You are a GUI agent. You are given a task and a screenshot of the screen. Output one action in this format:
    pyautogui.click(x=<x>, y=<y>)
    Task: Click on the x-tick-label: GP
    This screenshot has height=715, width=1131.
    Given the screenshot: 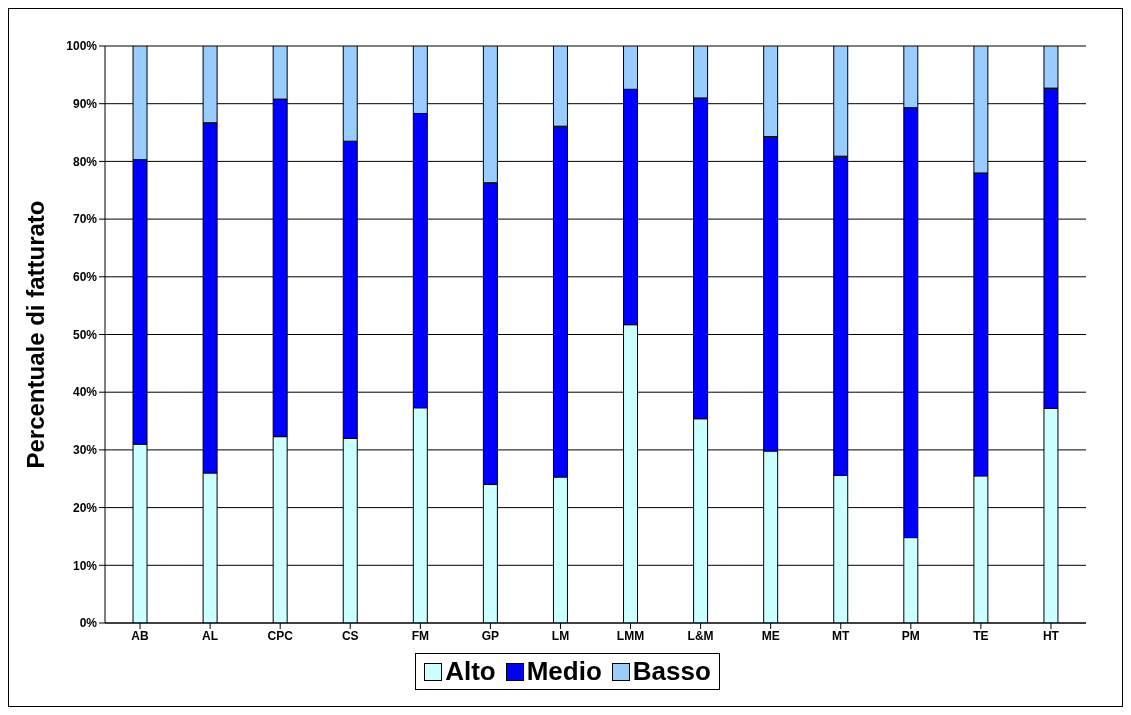 What is the action you would take?
    pyautogui.click(x=490, y=635)
    